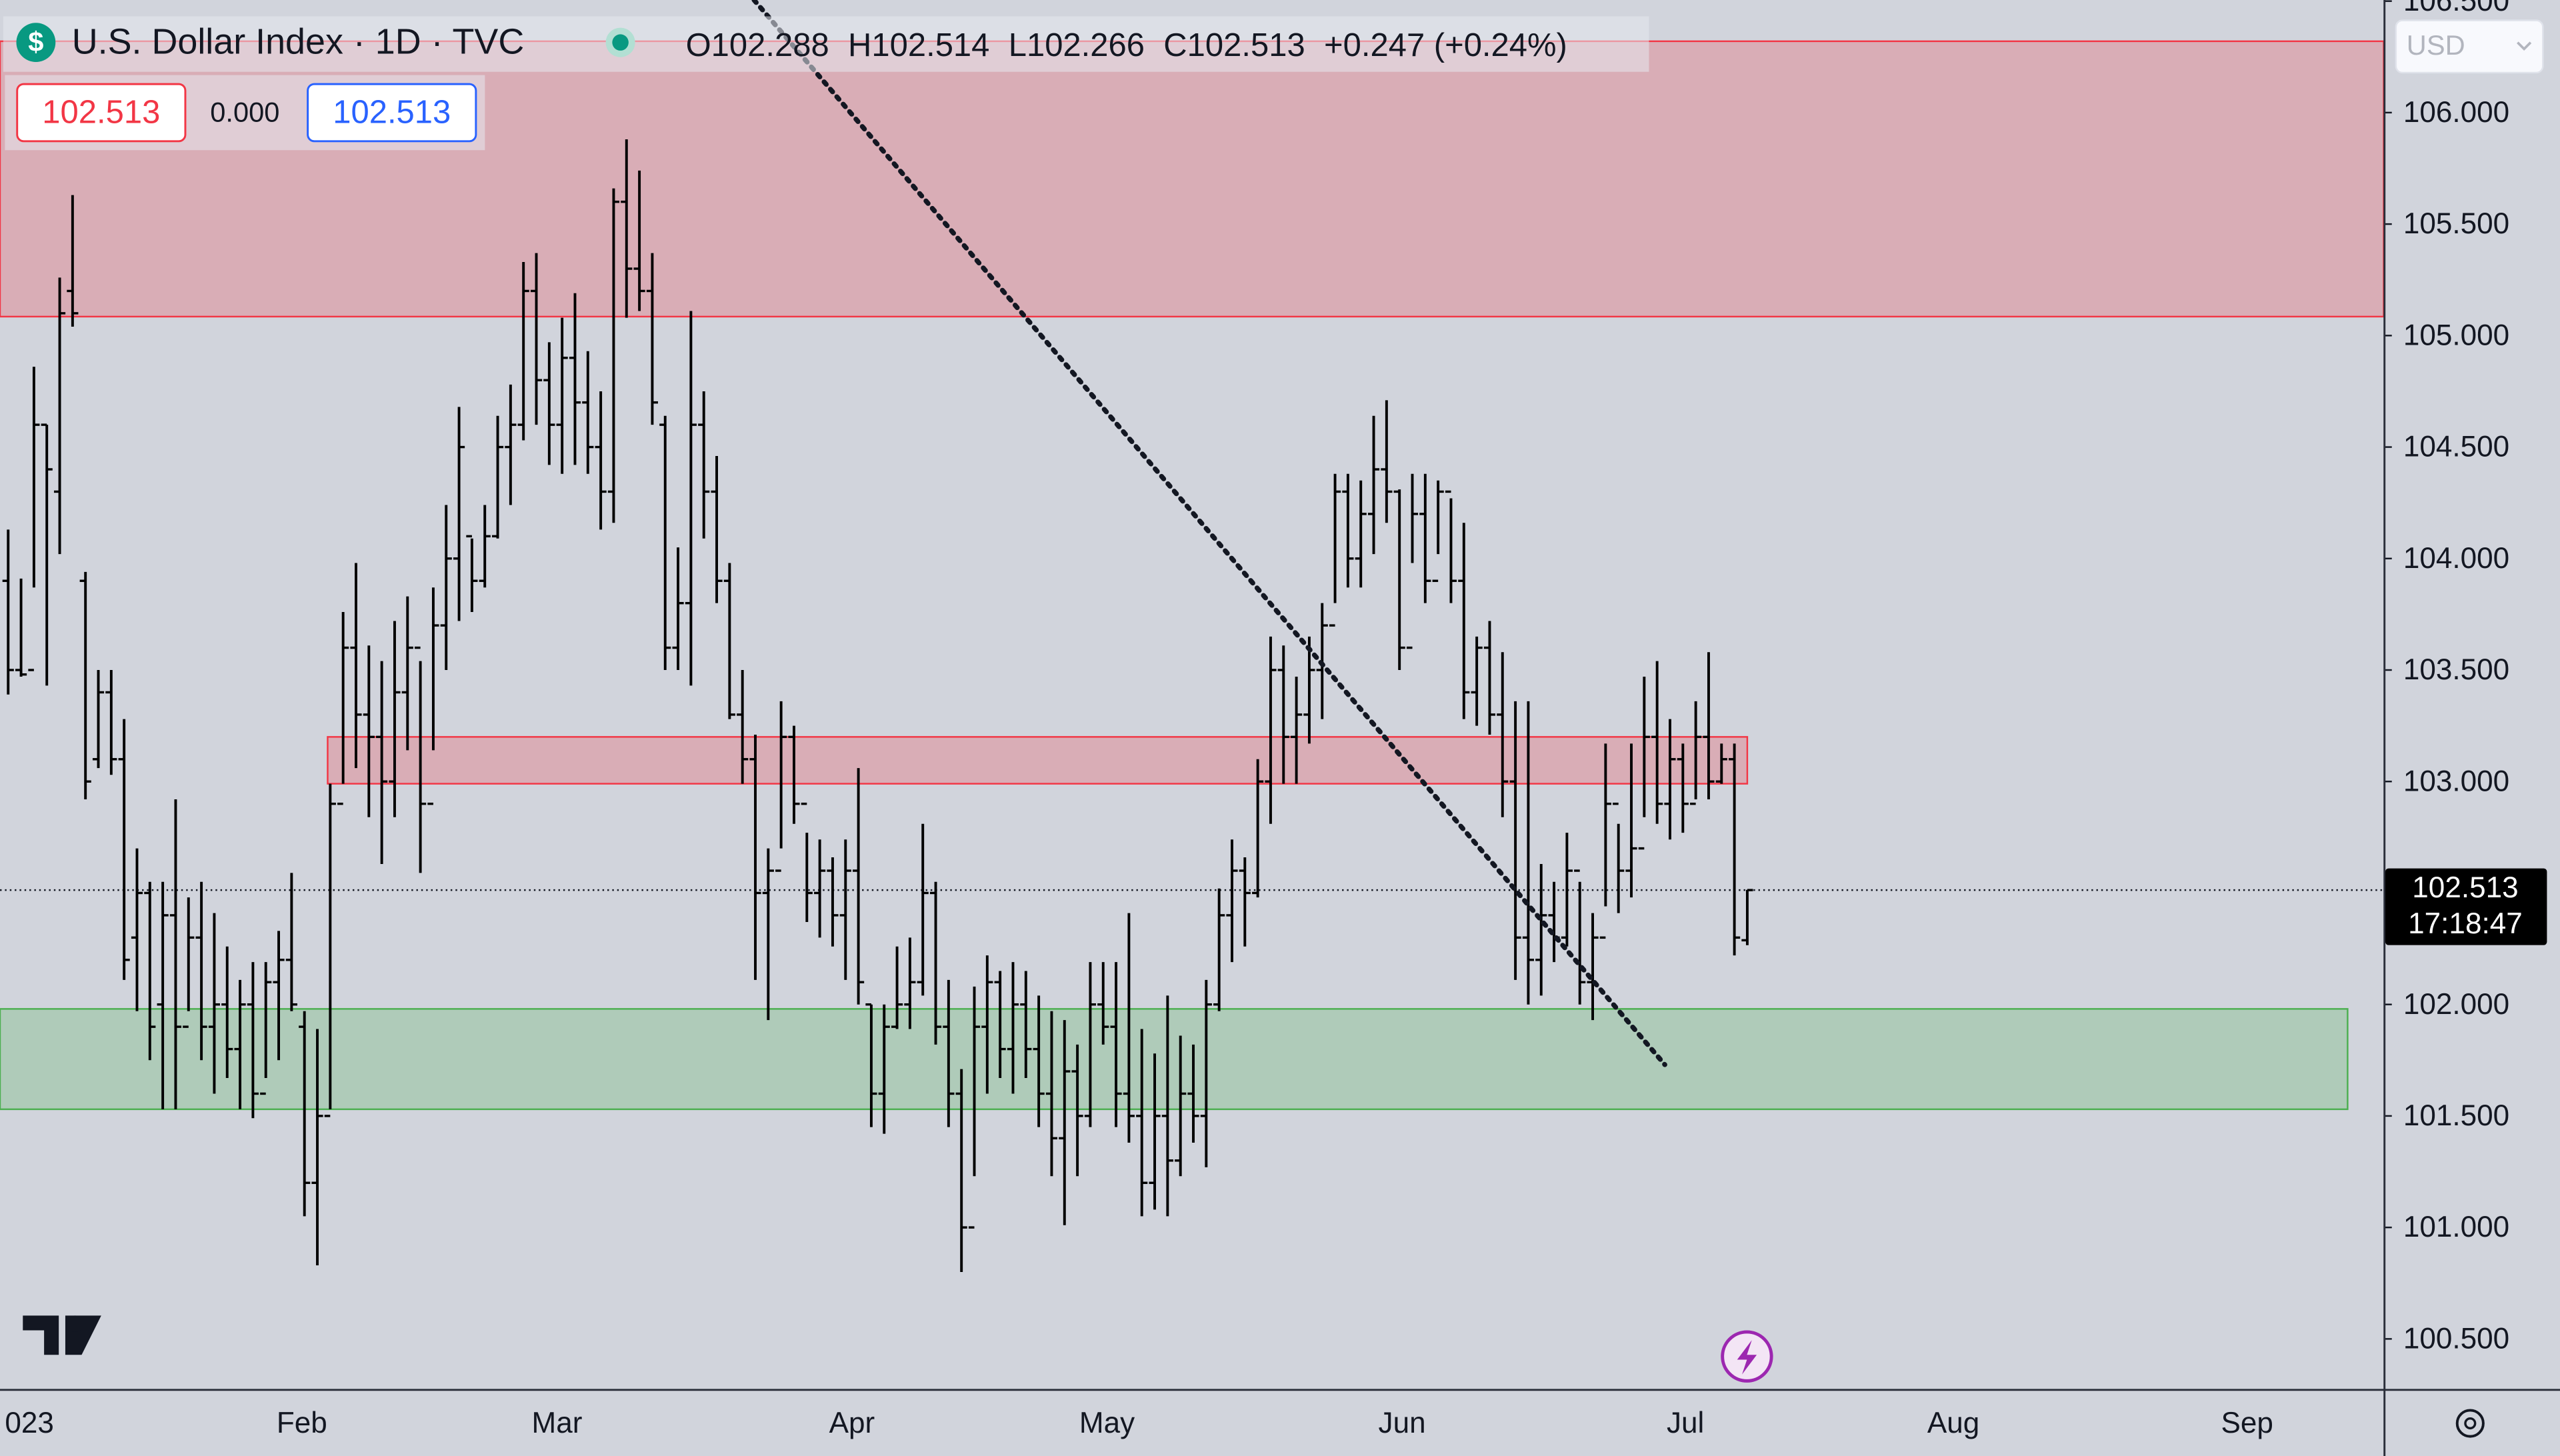  What do you see at coordinates (29, 1423) in the screenshot?
I see `x-tick-label: 023` at bounding box center [29, 1423].